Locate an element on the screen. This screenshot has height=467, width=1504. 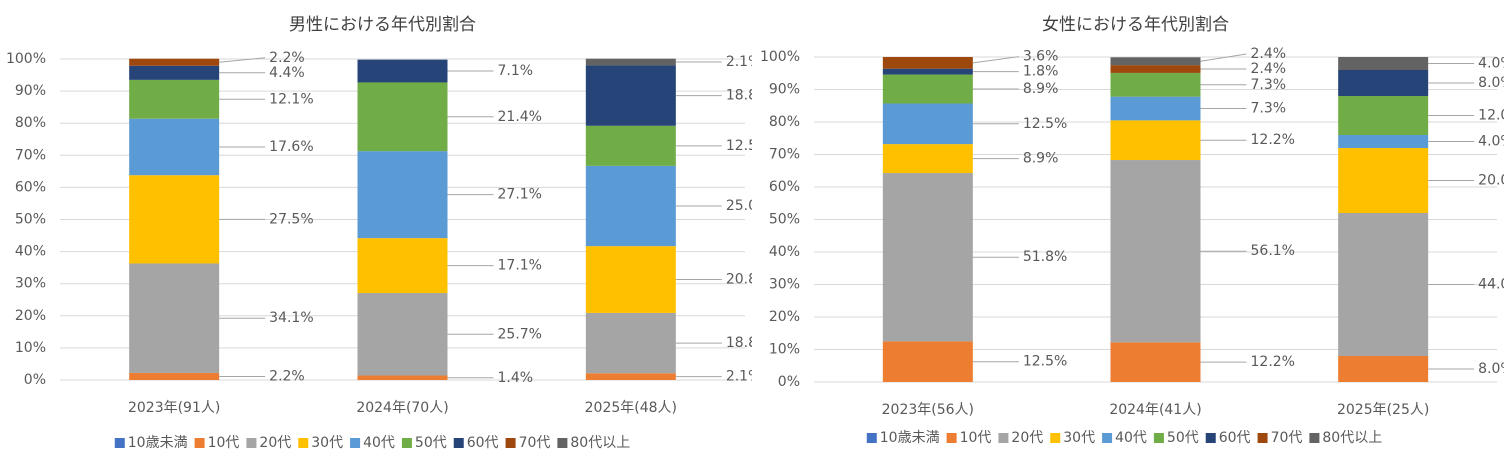
leader-line is located at coordinates (1223, 57).